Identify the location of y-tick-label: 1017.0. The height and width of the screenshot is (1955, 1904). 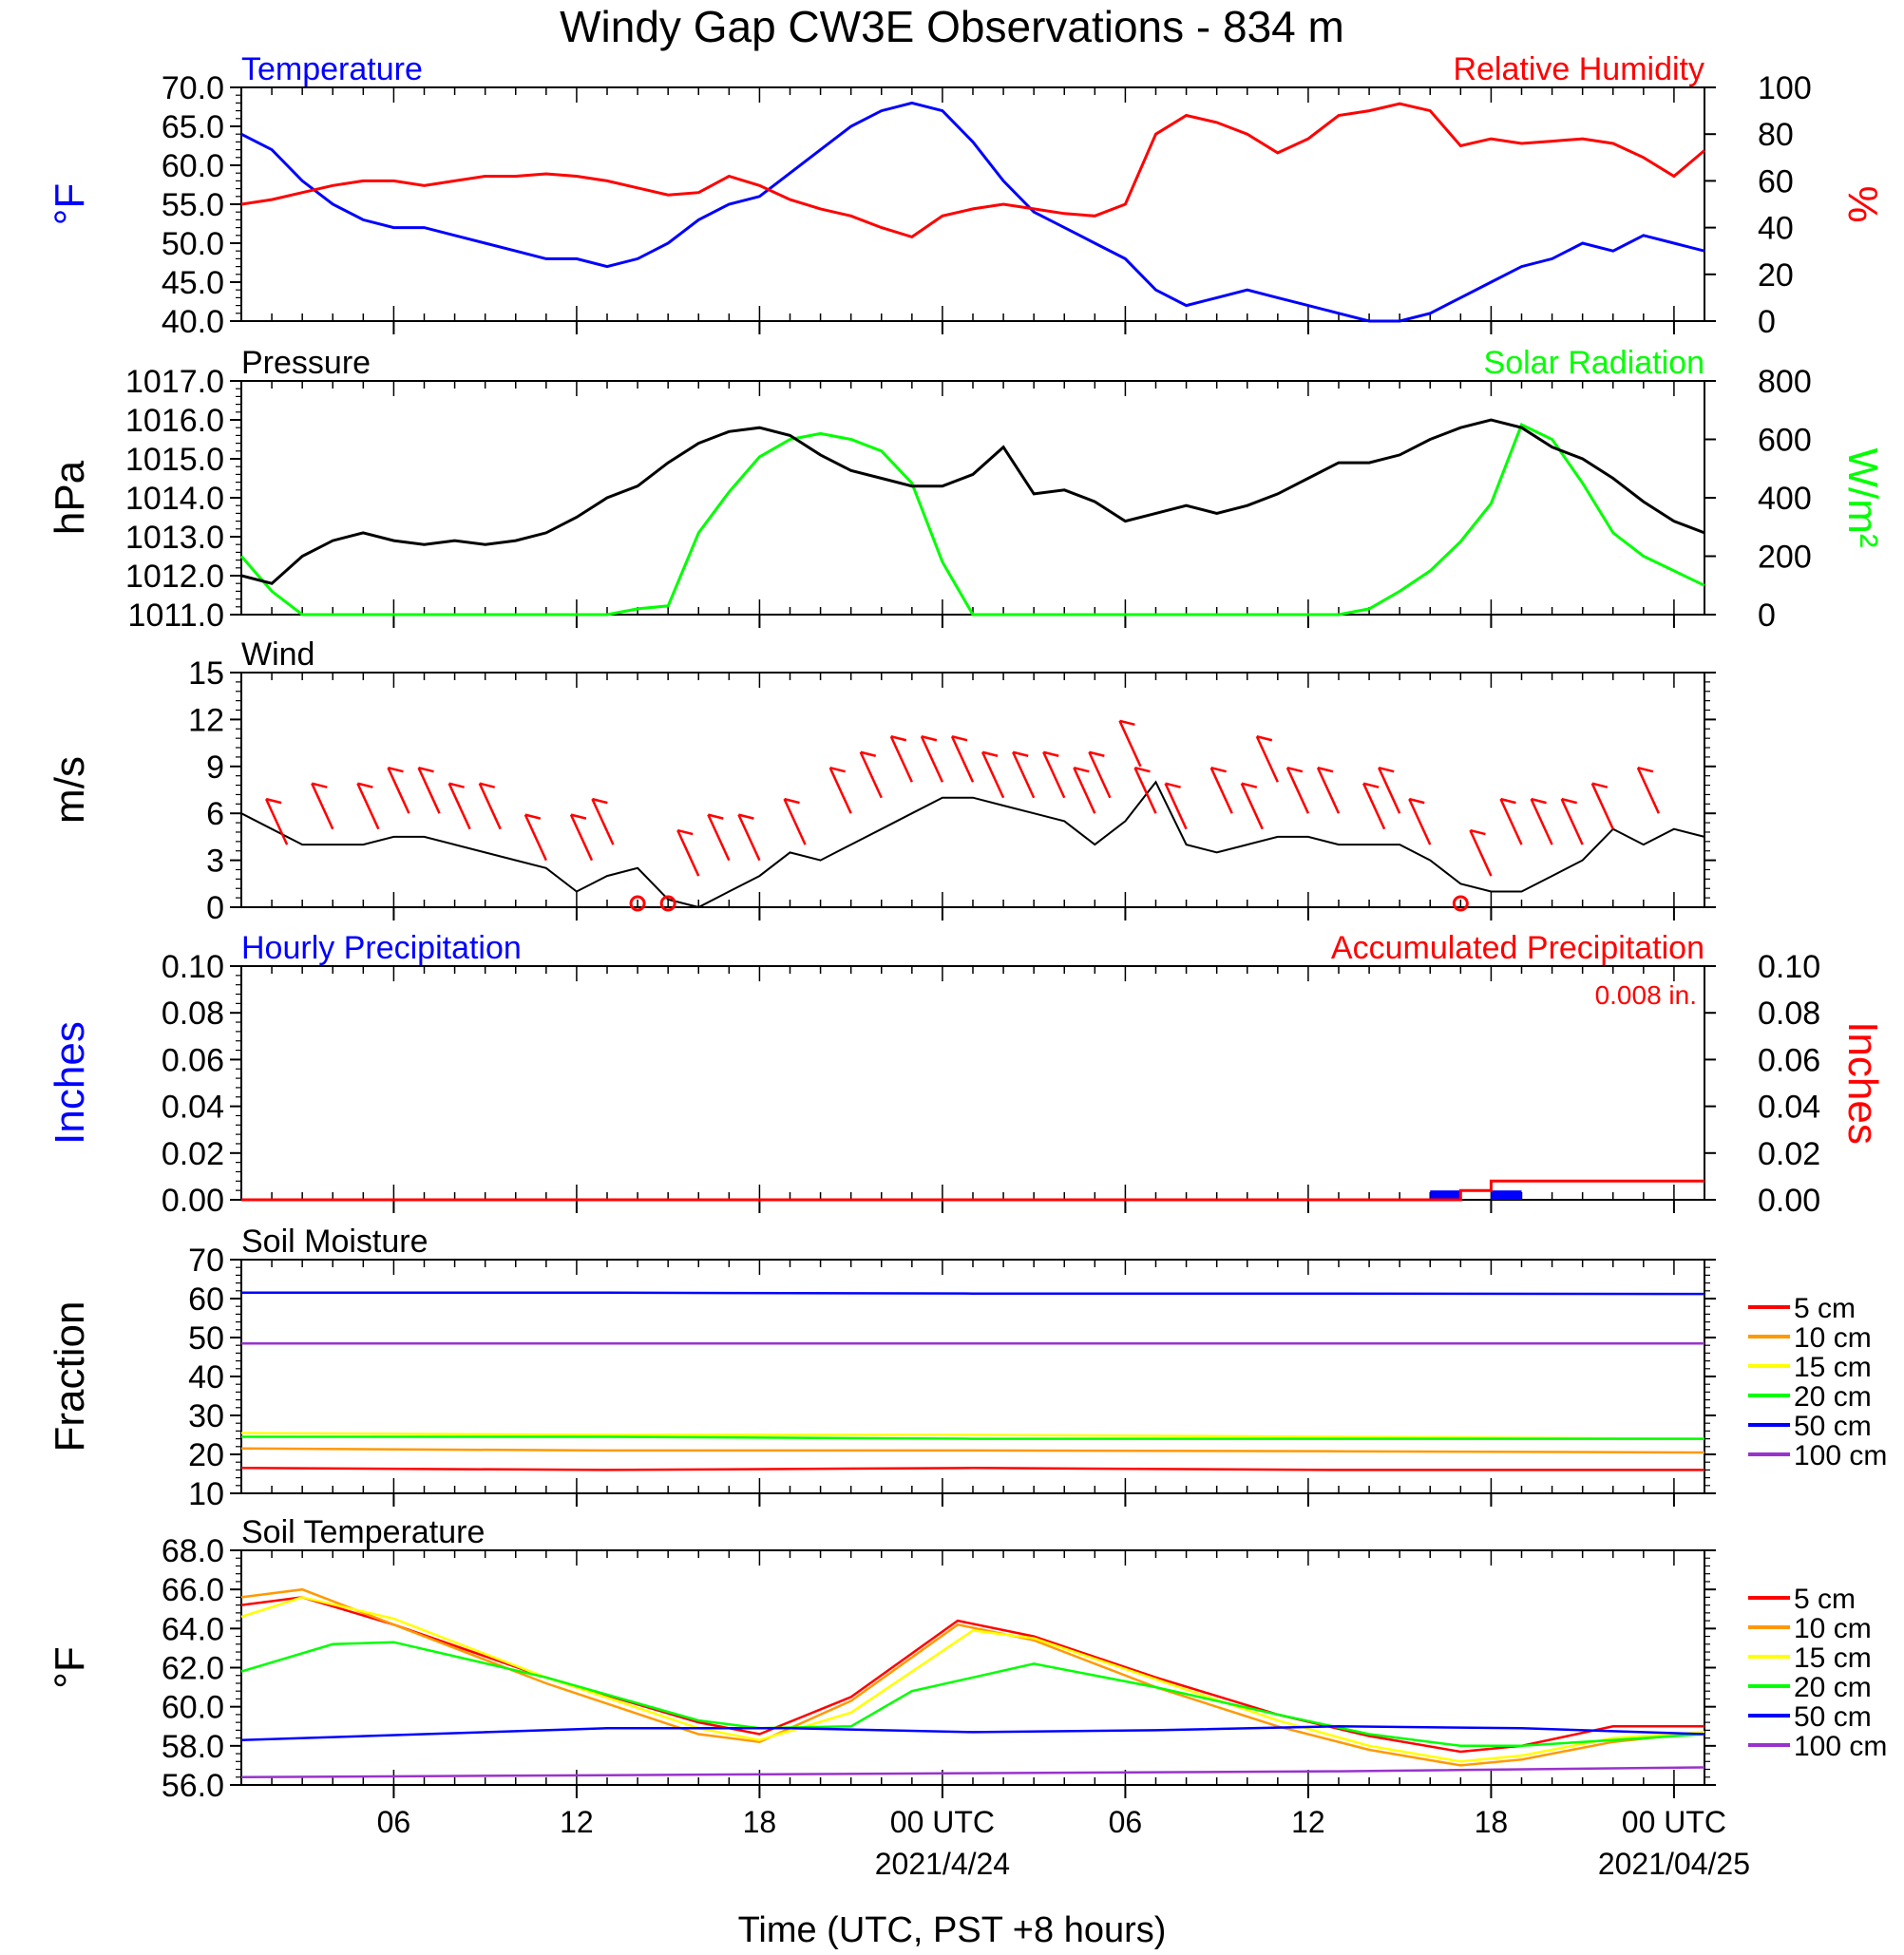
(174, 382).